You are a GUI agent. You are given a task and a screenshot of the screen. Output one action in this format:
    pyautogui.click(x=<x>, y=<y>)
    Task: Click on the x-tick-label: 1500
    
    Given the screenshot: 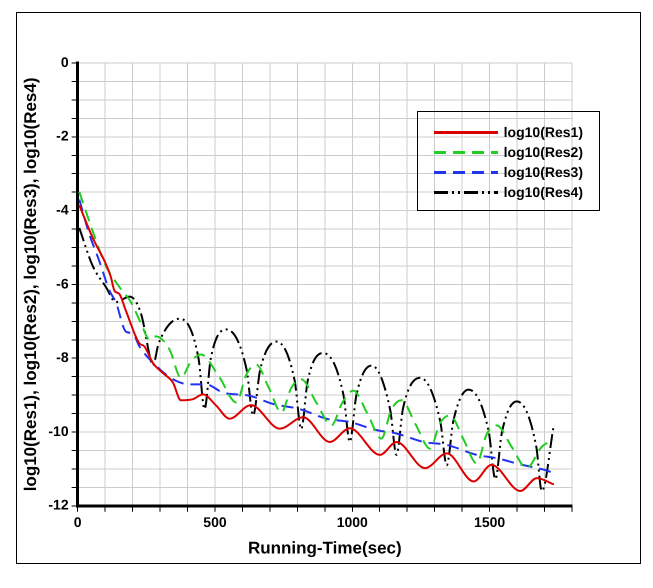 What is the action you would take?
    pyautogui.click(x=490, y=522)
    